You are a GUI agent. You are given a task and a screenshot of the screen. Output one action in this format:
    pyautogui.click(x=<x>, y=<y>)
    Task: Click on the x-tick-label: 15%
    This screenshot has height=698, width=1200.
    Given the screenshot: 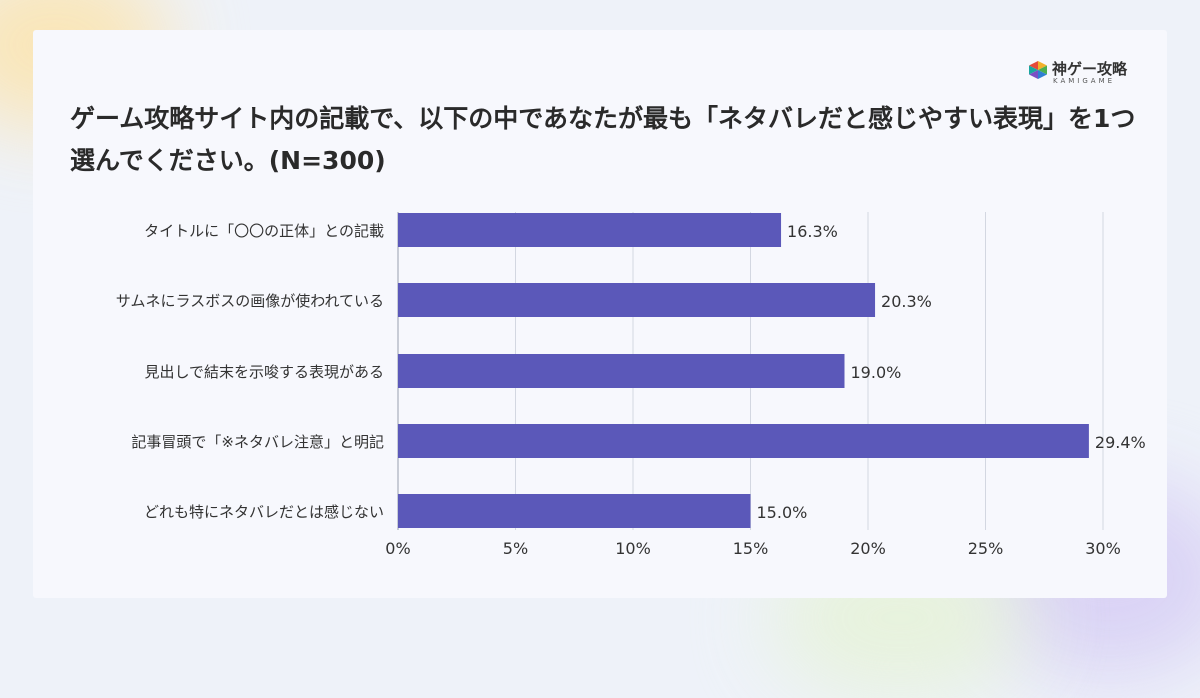 What is the action you would take?
    pyautogui.click(x=751, y=548)
    